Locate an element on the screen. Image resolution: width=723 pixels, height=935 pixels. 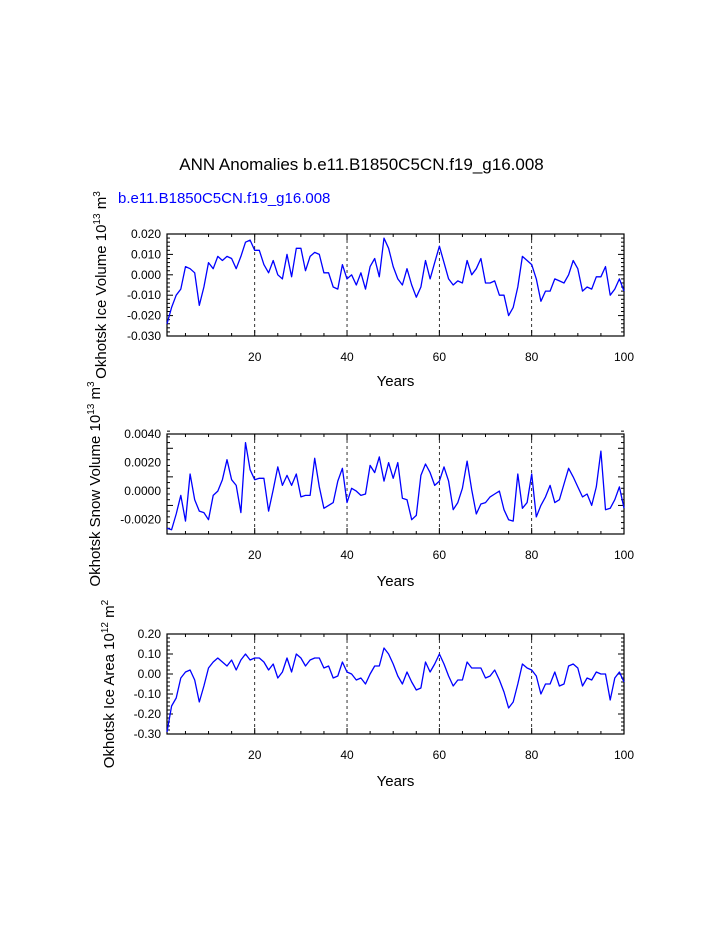
y-axis-label: Okhotsk Snow Volume 1013 m3 is located at coordinates (95, 484).